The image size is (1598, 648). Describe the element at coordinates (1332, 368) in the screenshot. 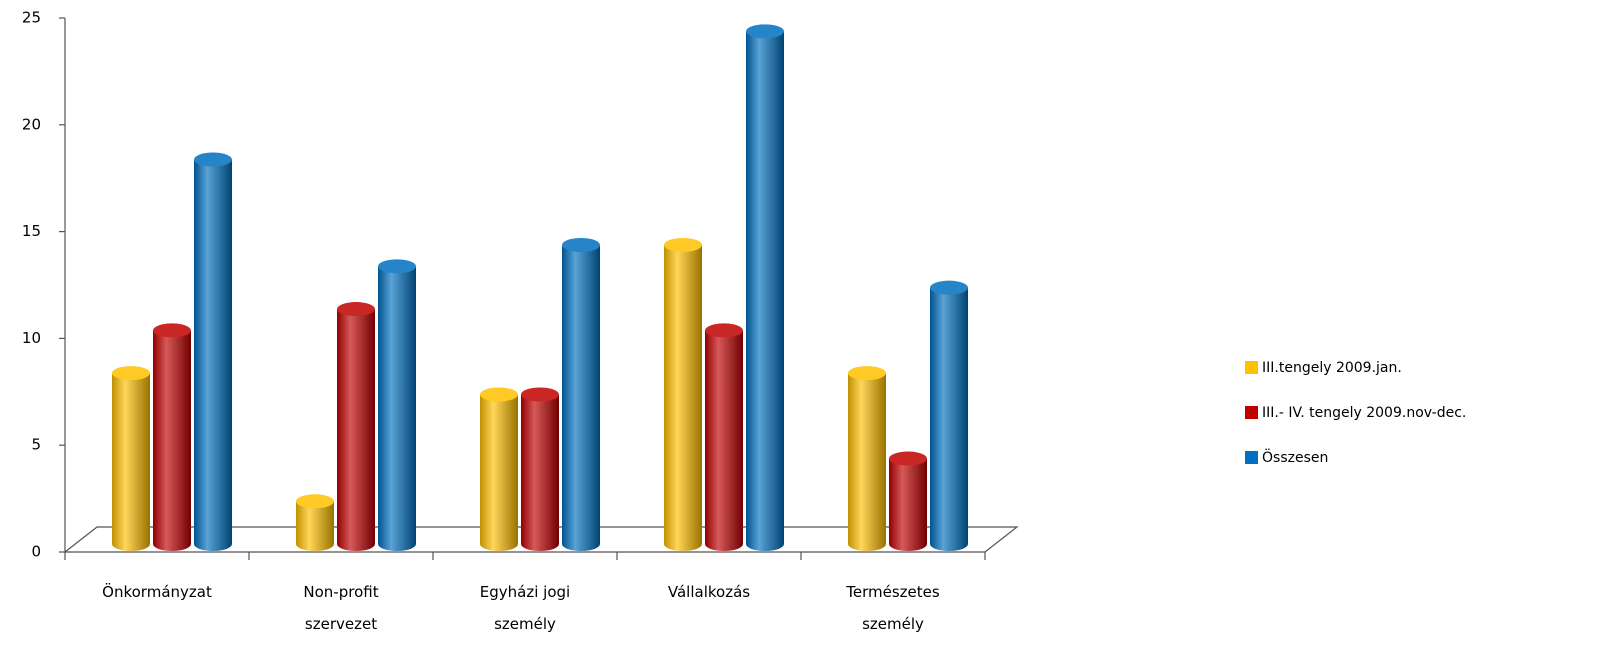

I see `legend-label: III.tengely 2009.jan.` at that location.